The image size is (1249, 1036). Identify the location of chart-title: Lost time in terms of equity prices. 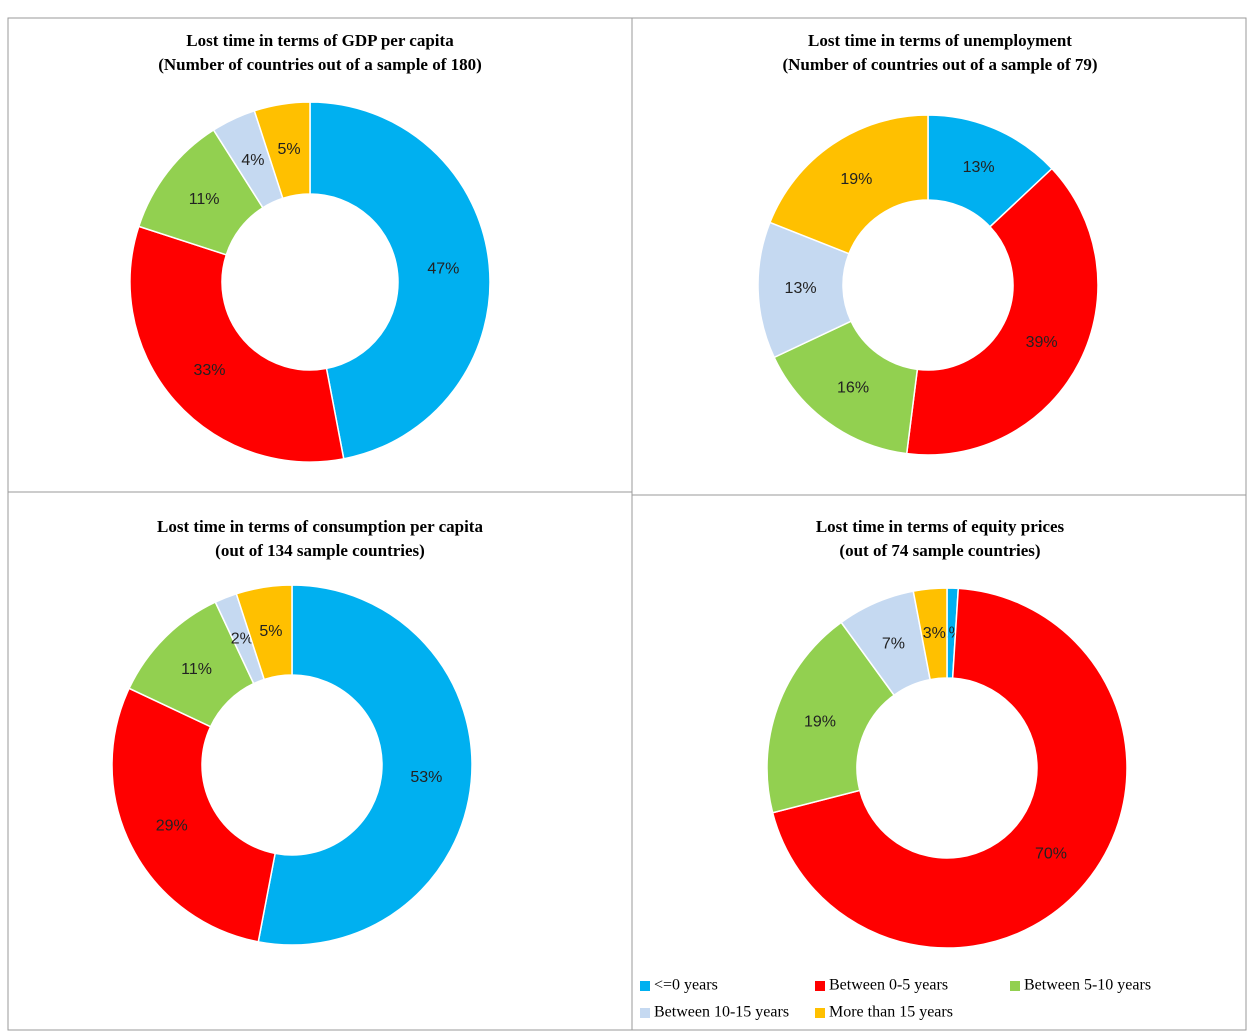
(940, 526).